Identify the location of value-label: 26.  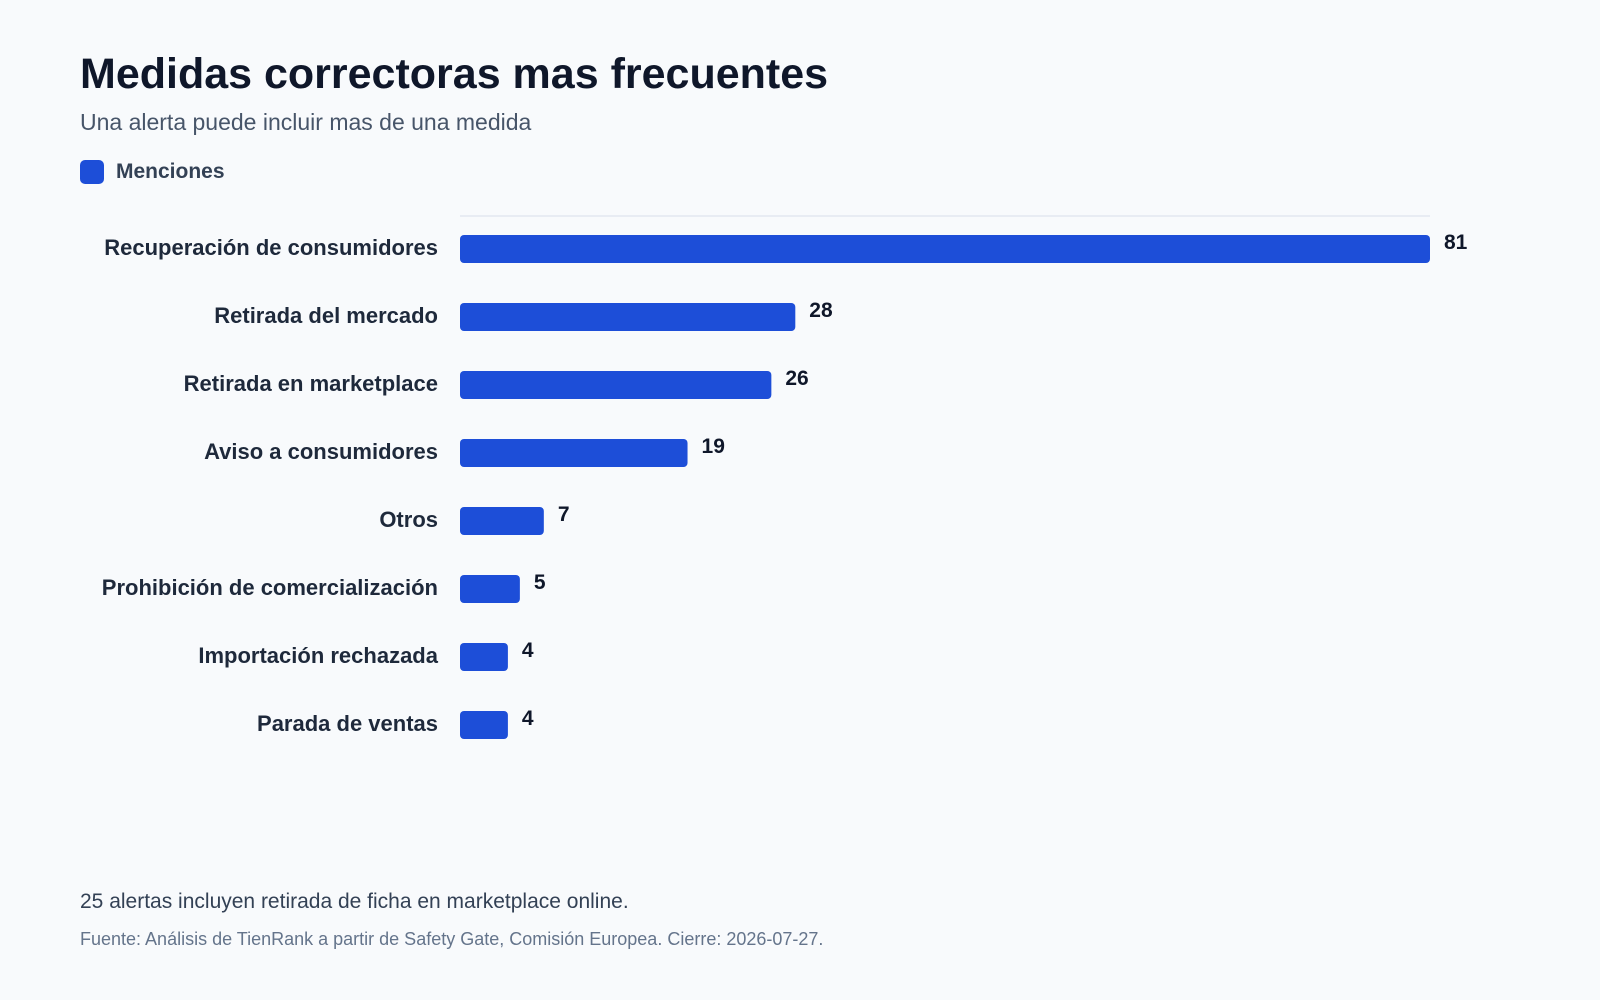
(796, 378).